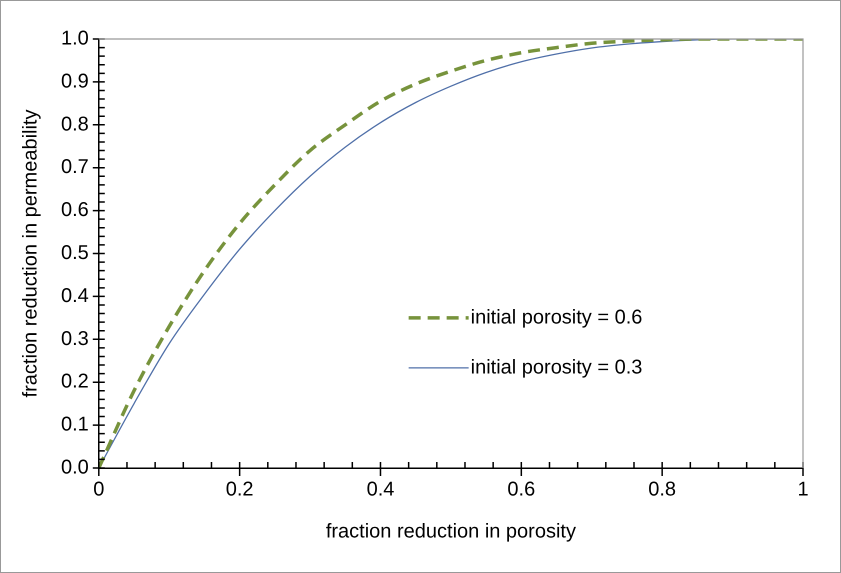 This screenshot has width=841, height=573. I want to click on y-tick-label: 0.7, so click(74, 167).